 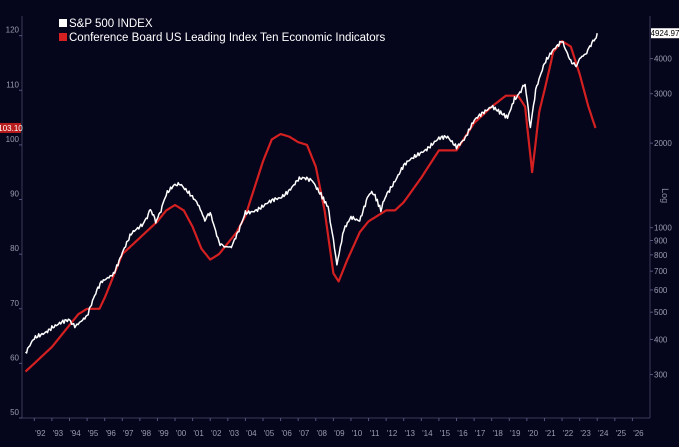 What do you see at coordinates (427, 433) in the screenshot?
I see `x-tick-label: '14` at bounding box center [427, 433].